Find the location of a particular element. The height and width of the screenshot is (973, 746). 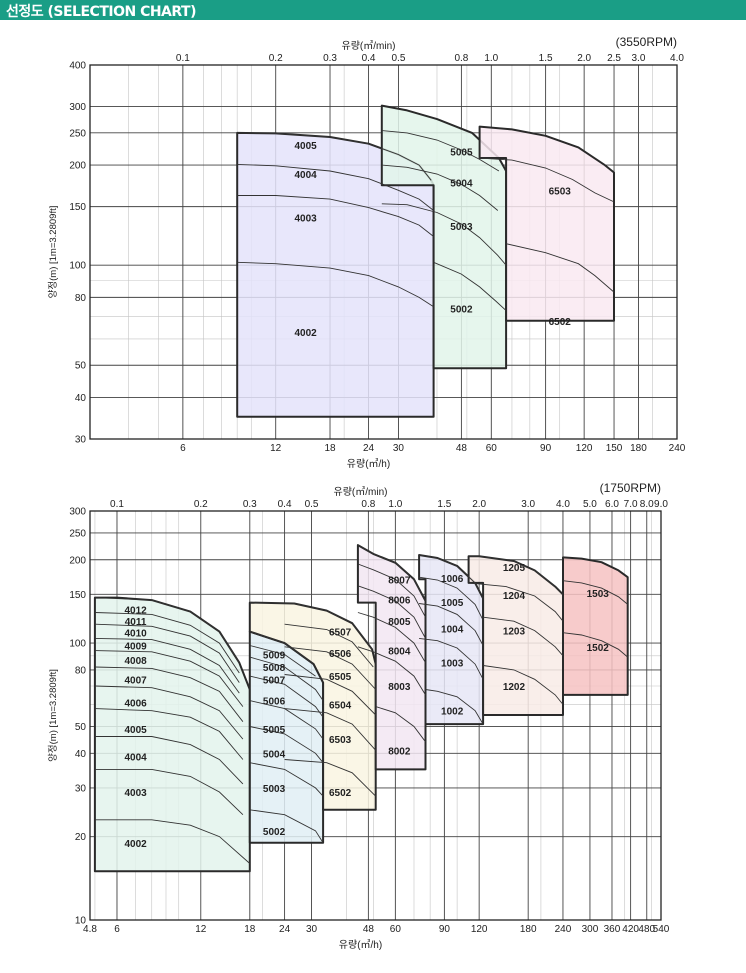

curve-label-1502: 1502 is located at coordinates (598, 648).